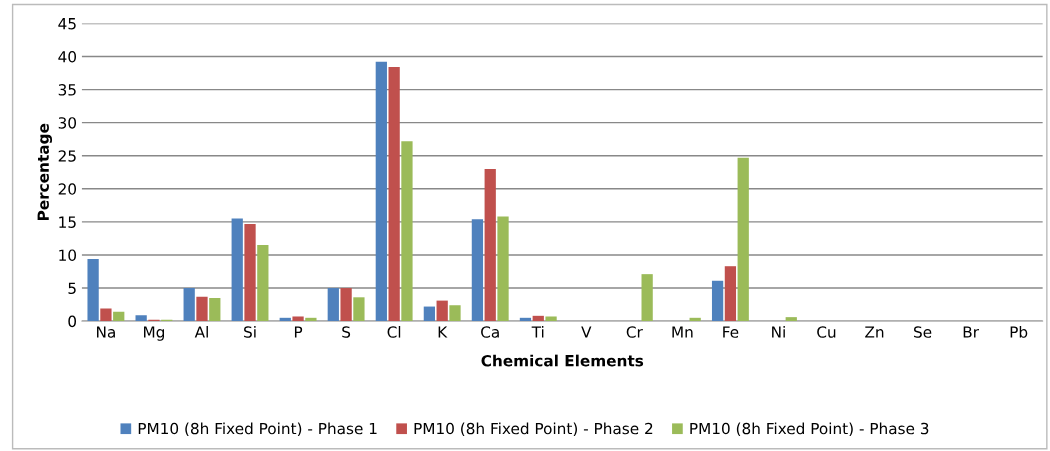 The width and height of the screenshot is (1050, 451). I want to click on x-tick-label: Br, so click(971, 332).